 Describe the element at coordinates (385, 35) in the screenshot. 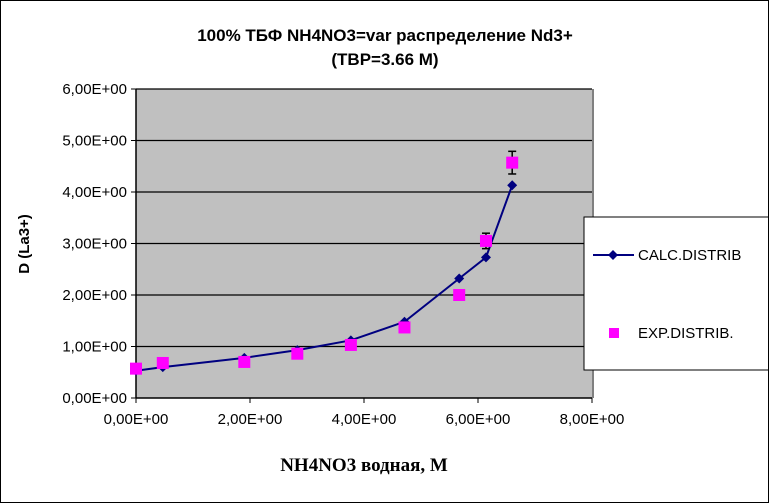

I see `chart-title-line1: 100% ТБФ NH4NO3=var распределение Nd3+` at that location.